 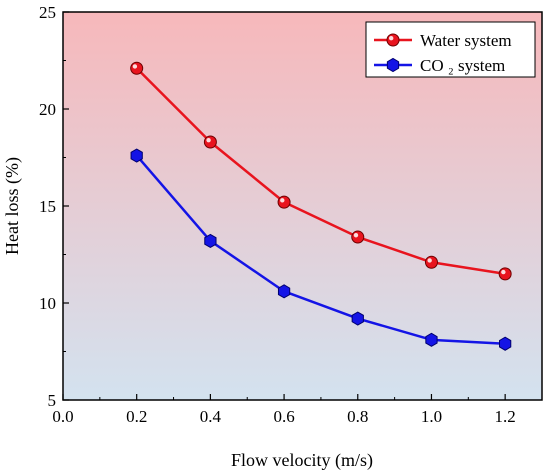 What do you see at coordinates (211, 416) in the screenshot?
I see `x-tick-label: 0.4` at bounding box center [211, 416].